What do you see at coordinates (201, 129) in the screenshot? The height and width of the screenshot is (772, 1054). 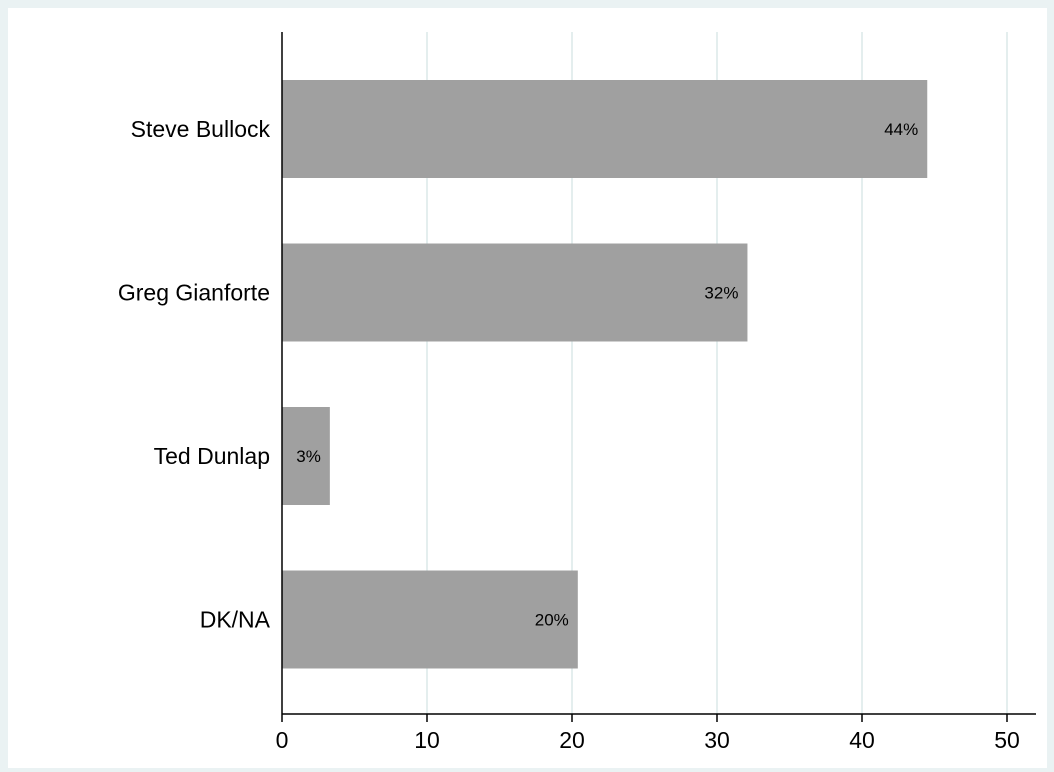 I see `category-label-steve-bullock: Steve Bullock` at bounding box center [201, 129].